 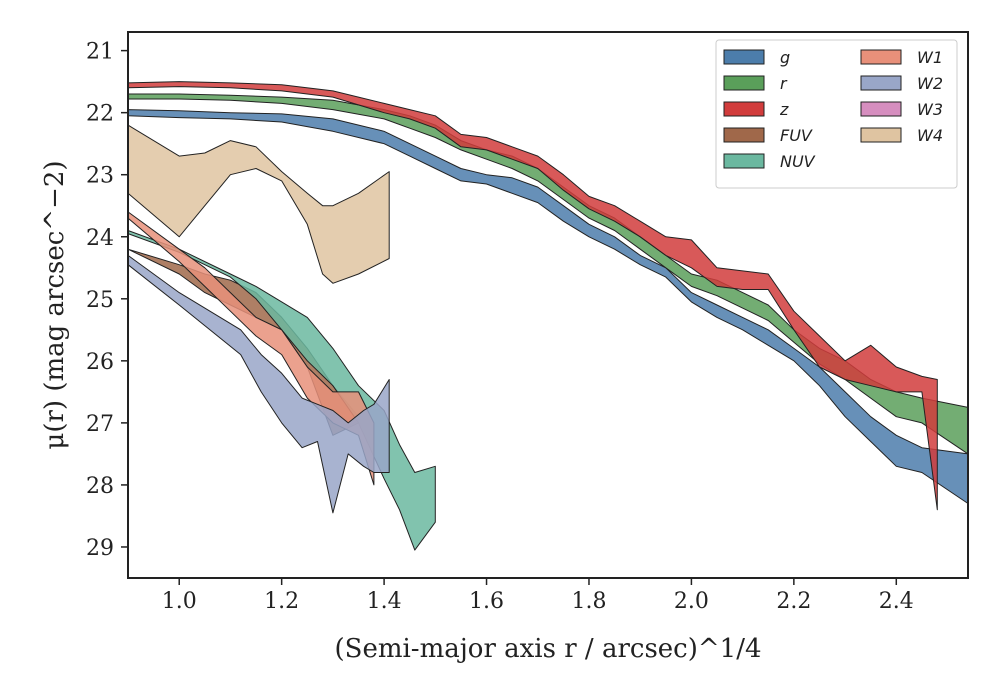 What do you see at coordinates (258, 204) in the screenshot?
I see `band-w4` at bounding box center [258, 204].